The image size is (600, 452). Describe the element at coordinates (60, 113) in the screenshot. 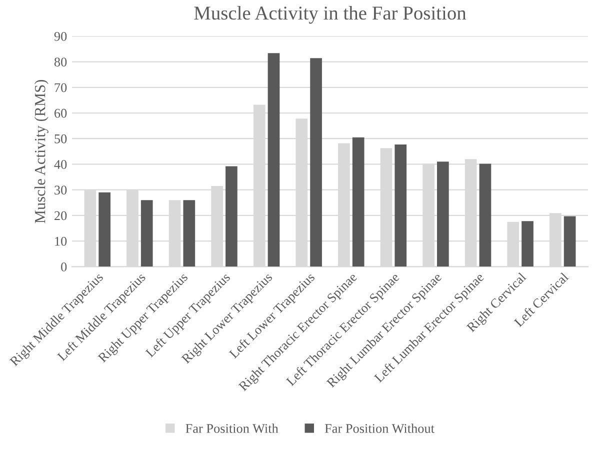

I see `y-tick-label: 60` at that location.